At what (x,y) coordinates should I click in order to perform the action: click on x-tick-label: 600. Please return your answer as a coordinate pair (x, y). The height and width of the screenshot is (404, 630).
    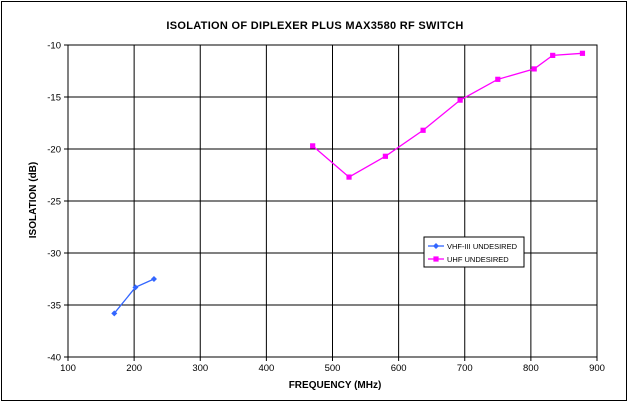
    Looking at the image, I should click on (399, 368).